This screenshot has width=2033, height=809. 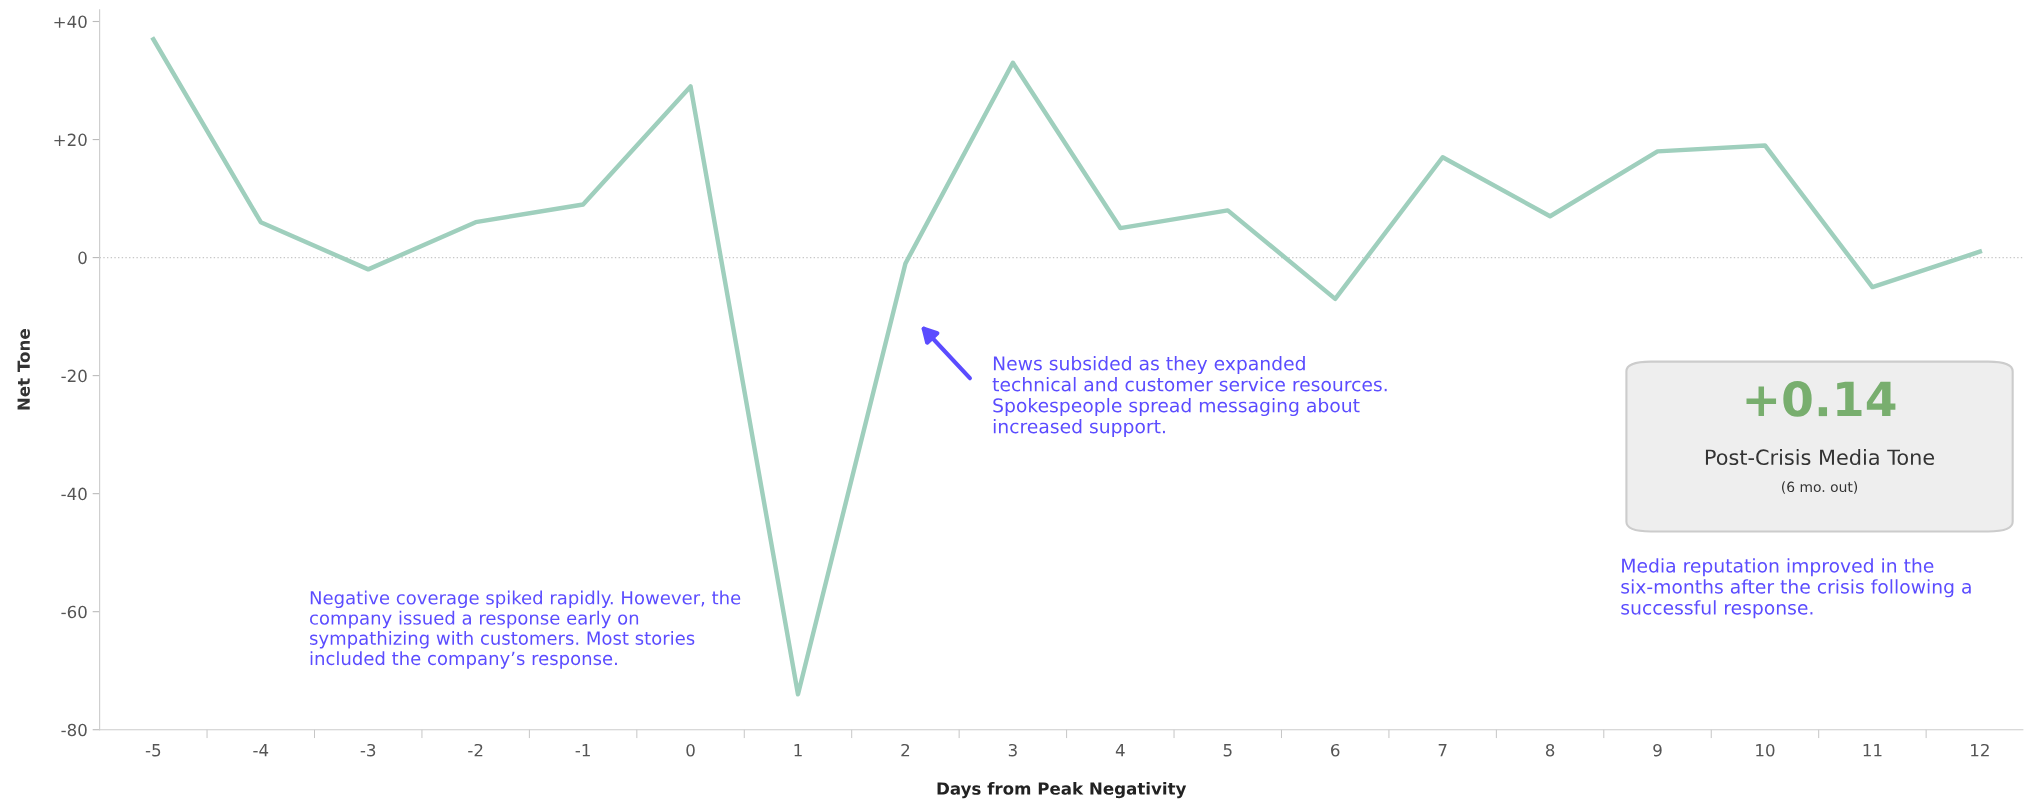 What do you see at coordinates (74, 494) in the screenshot?
I see `y-tick-label: -40` at bounding box center [74, 494].